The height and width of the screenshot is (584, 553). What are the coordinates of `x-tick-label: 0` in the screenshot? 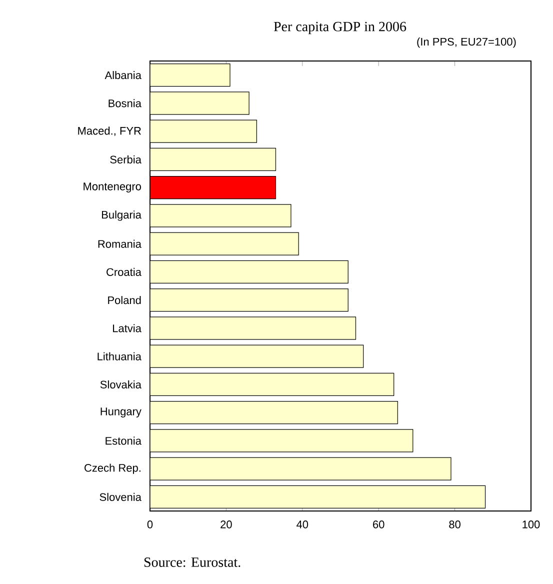 It's located at (150, 524).